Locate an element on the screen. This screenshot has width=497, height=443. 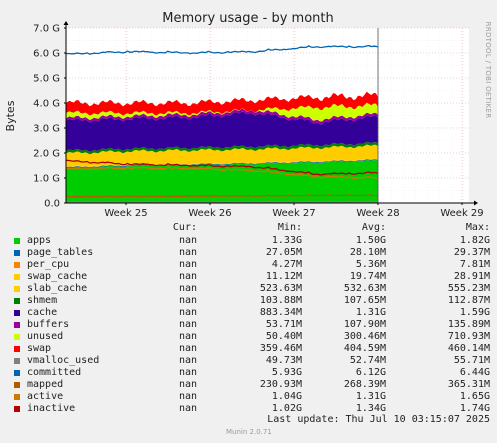
legend-avg: 107.65M is located at coordinates (364, 300).